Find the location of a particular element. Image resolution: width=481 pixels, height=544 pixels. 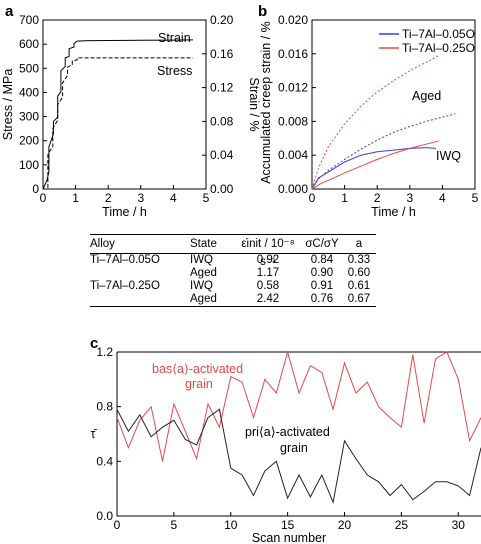

y-tick-label: 0.008 is located at coordinates (293, 121).